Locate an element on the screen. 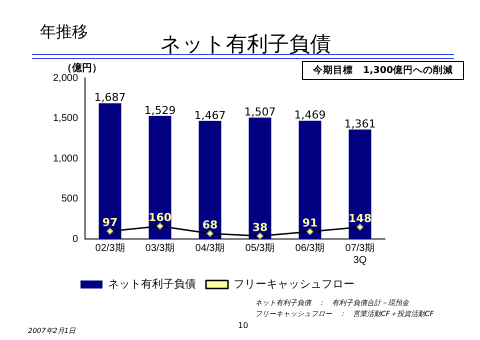 The image size is (480, 340). y-tick-label: 500 is located at coordinates (69, 199).